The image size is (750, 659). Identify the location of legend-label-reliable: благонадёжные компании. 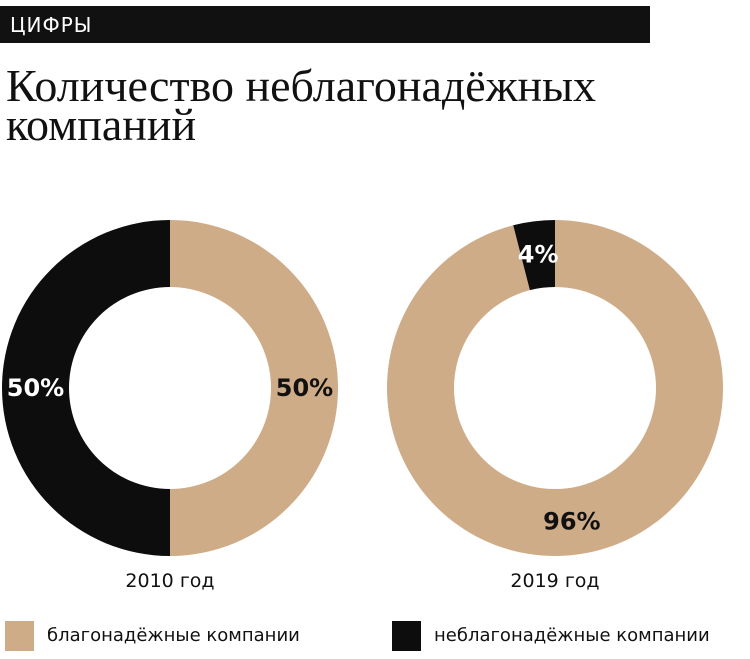
(173, 635).